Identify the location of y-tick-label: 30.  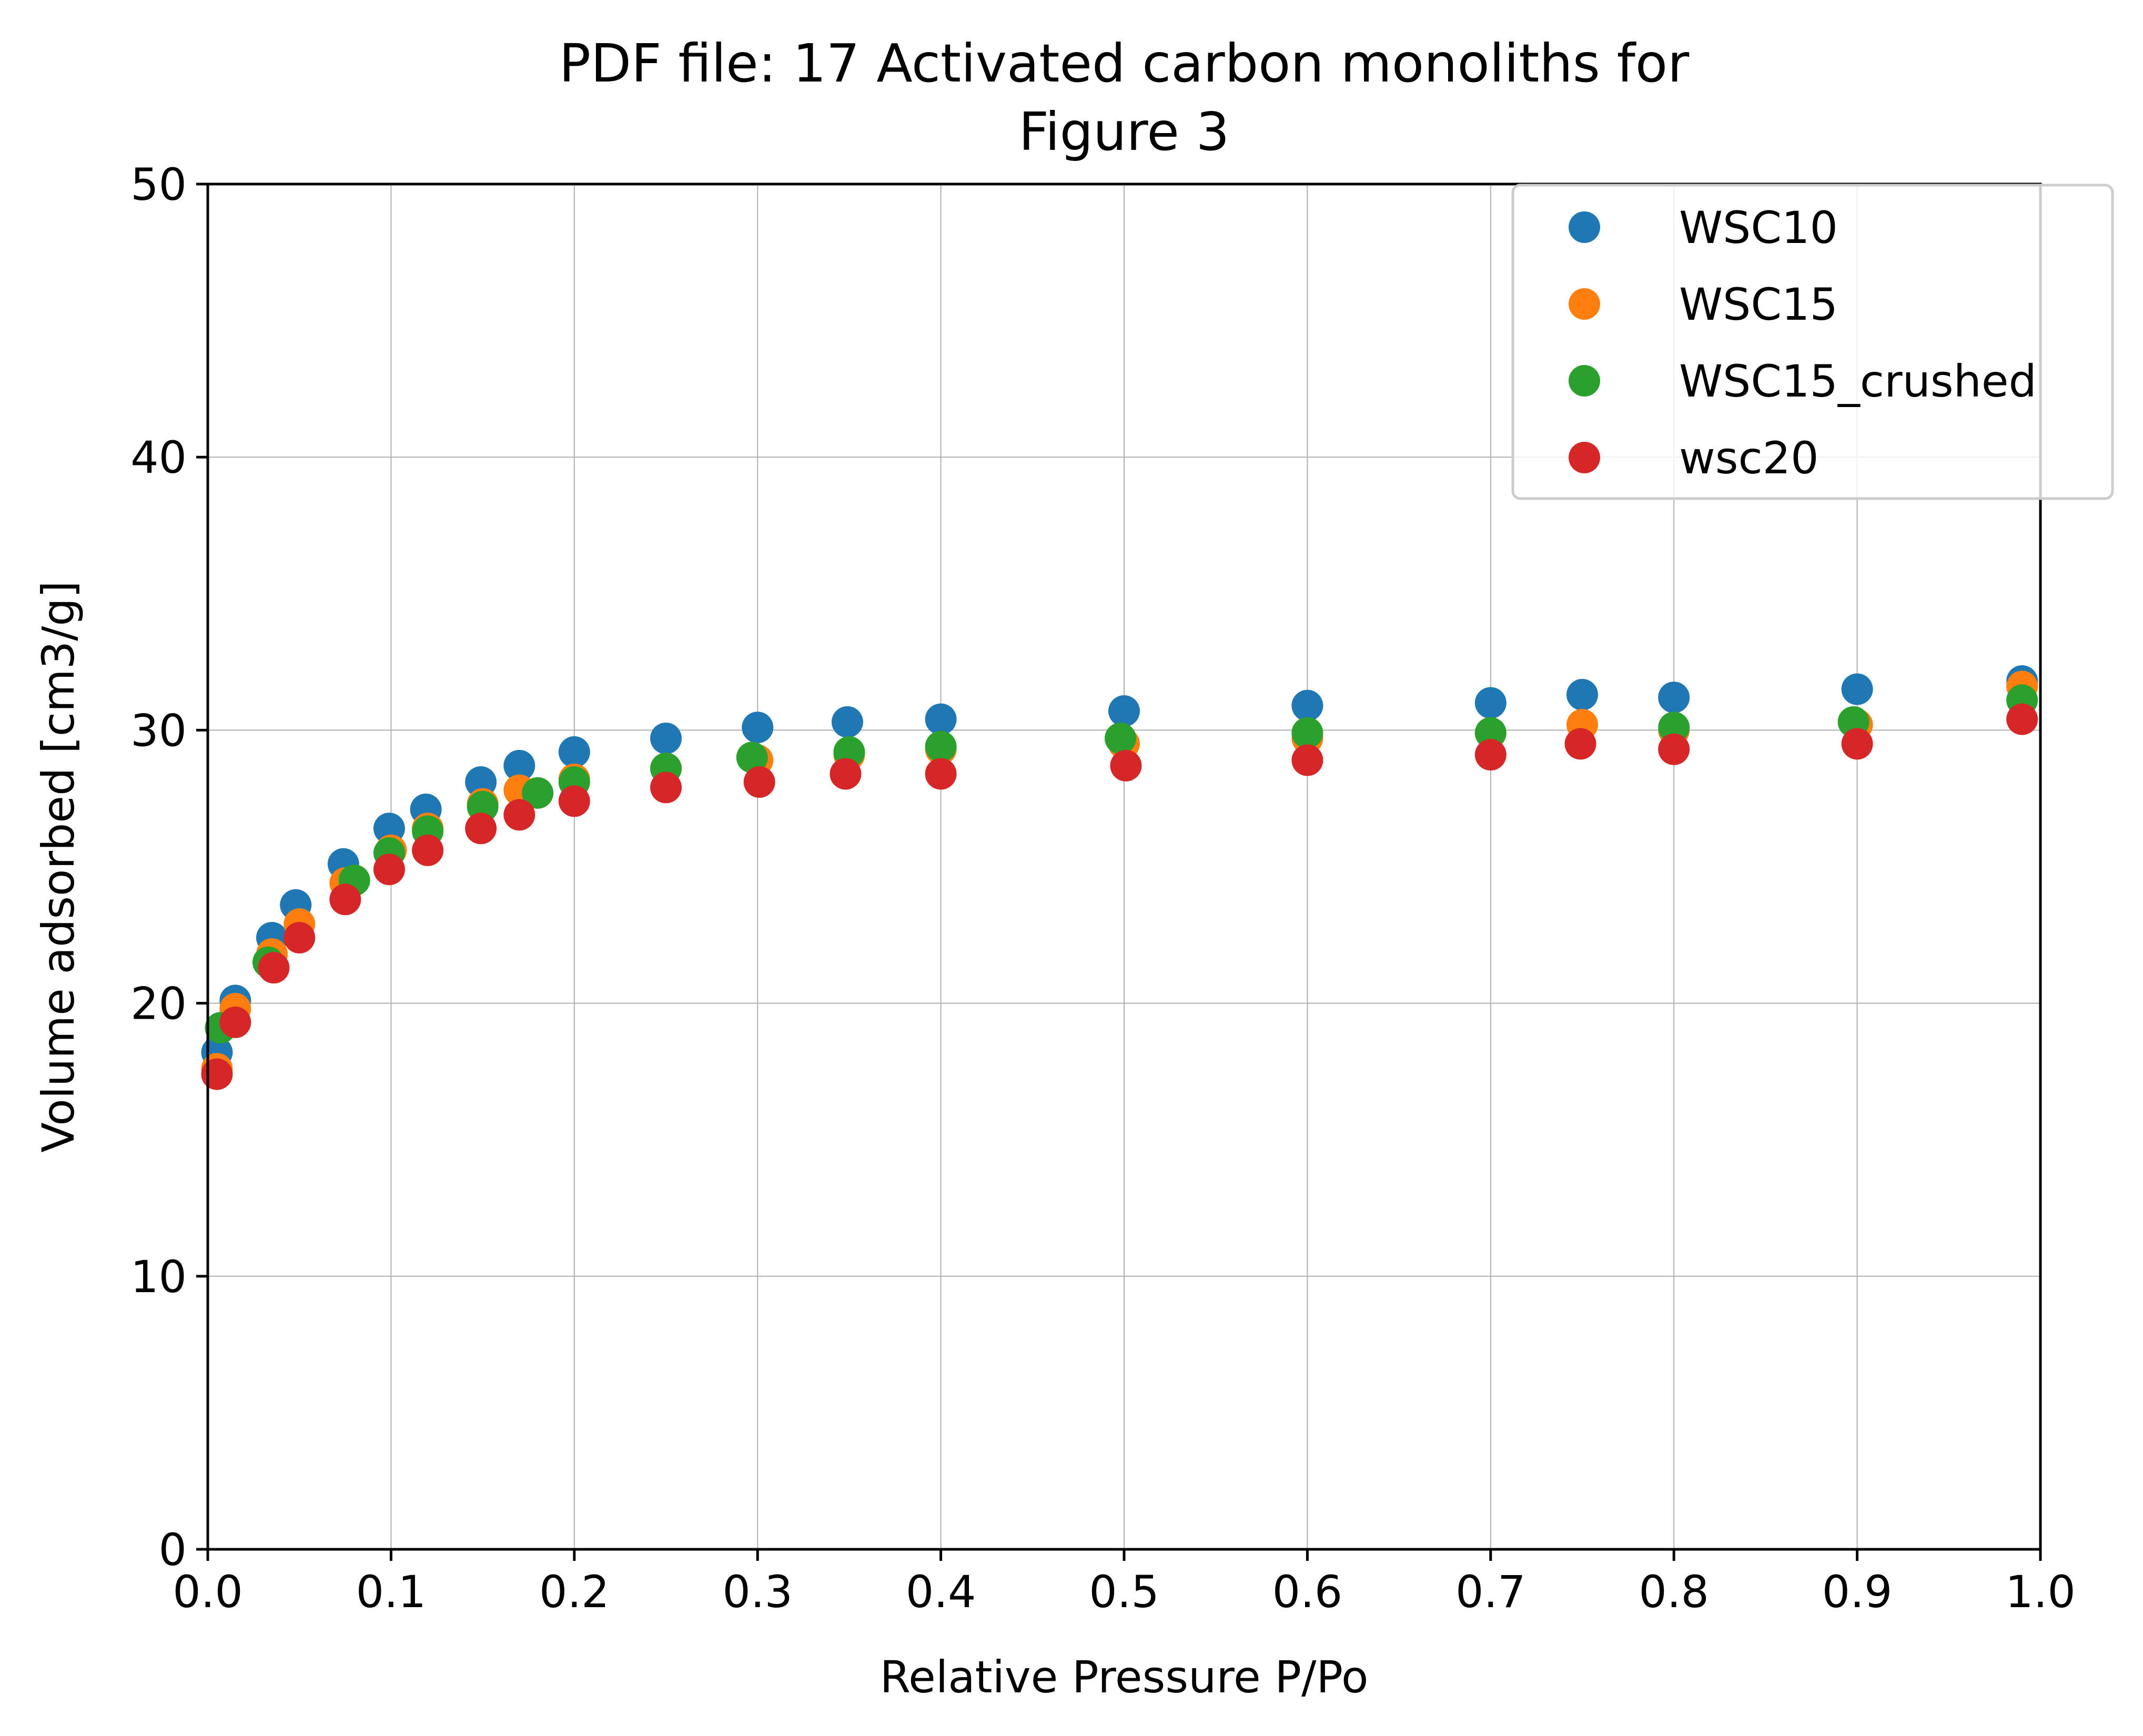
(158, 730).